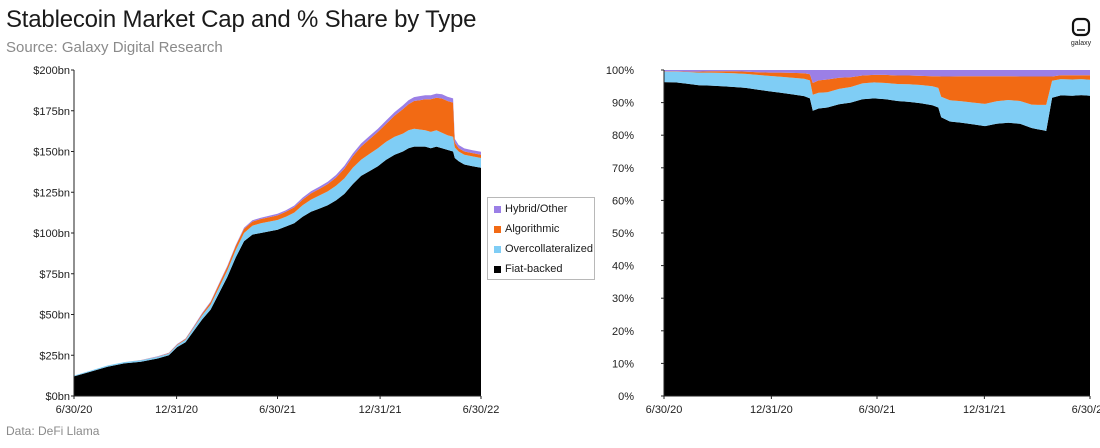 Image resolution: width=1100 pixels, height=448 pixels. I want to click on legend-swatch-hybrid, so click(497, 209).